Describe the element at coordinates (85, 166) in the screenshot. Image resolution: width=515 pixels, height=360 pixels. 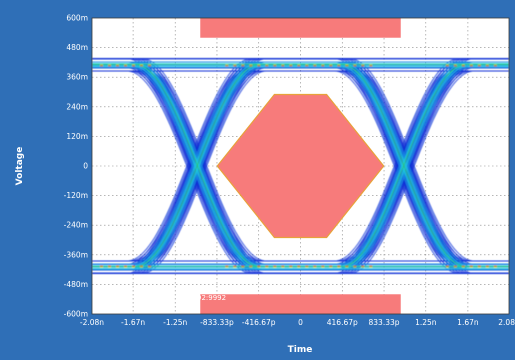
I see `y-tick-label: 0` at that location.